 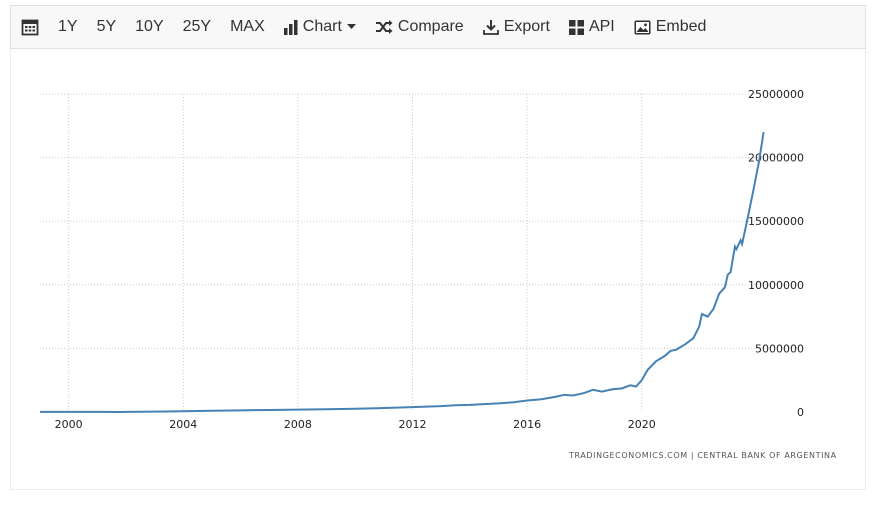 I want to click on chart-type-dropdown: Chart, so click(x=319, y=27).